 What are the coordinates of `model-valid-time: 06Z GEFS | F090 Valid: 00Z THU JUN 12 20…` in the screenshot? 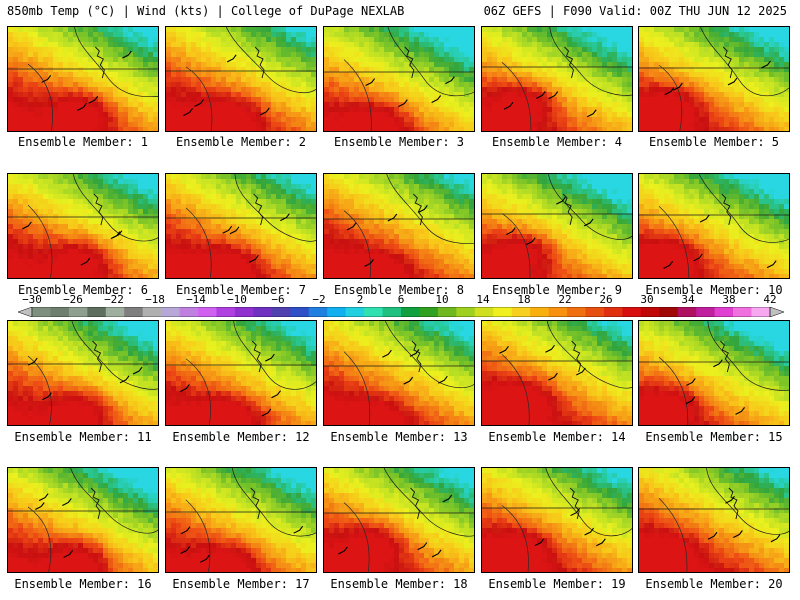 It's located at (635, 11).